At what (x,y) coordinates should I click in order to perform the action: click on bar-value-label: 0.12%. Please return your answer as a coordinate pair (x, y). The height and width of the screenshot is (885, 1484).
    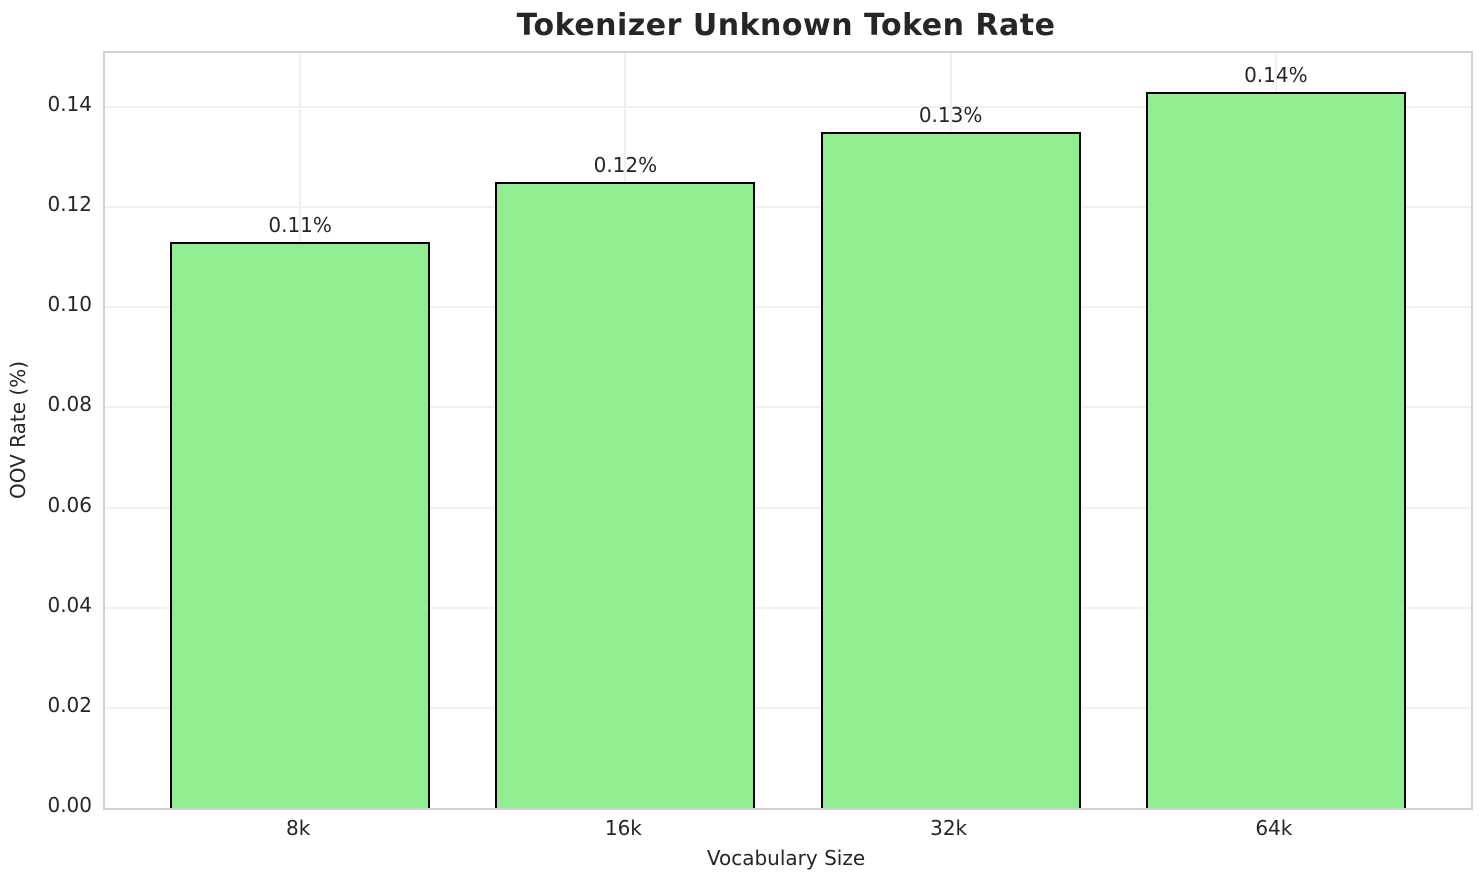
    Looking at the image, I should click on (625, 165).